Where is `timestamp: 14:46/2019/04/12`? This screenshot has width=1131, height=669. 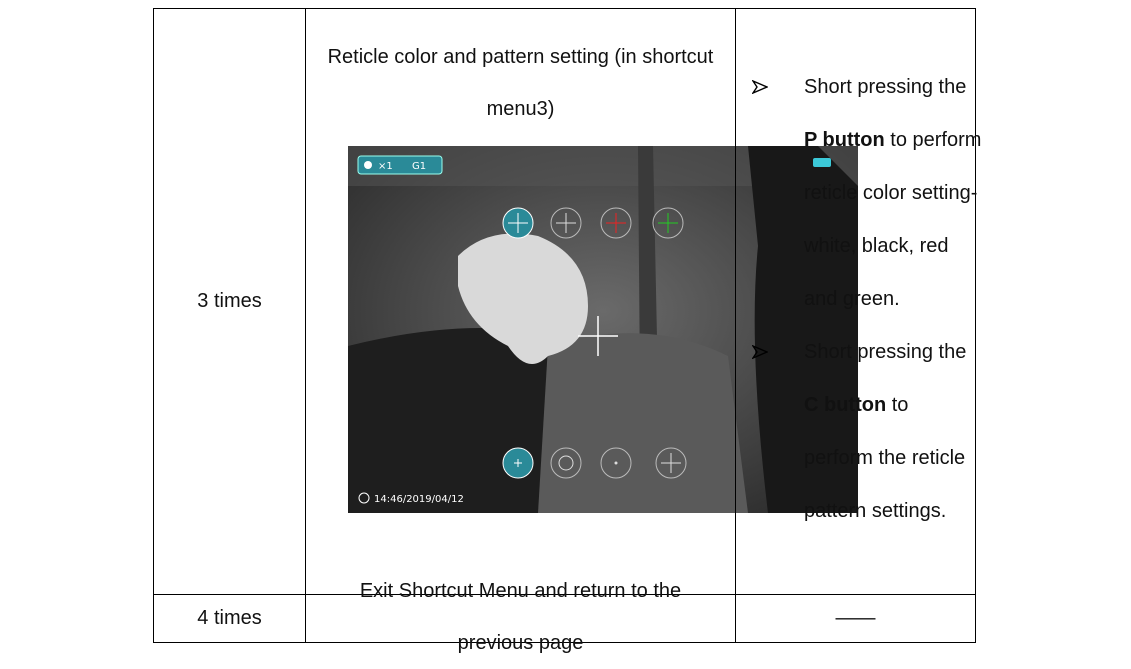 timestamp: 14:46/2019/04/12 is located at coordinates (419, 499).